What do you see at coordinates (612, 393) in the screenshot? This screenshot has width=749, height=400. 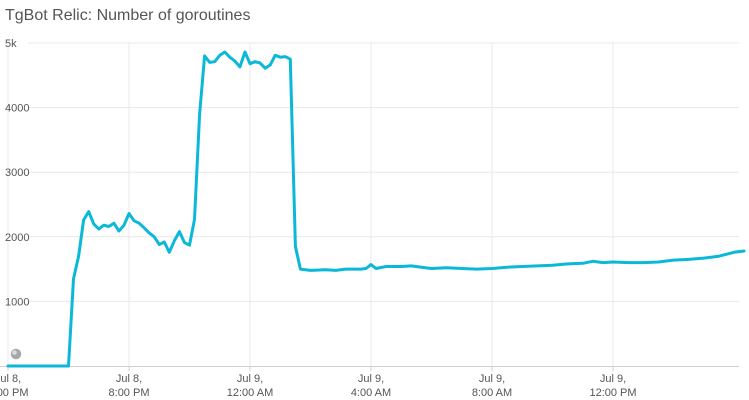 I see `x-tick-label-time: 12:00 PM` at bounding box center [612, 393].